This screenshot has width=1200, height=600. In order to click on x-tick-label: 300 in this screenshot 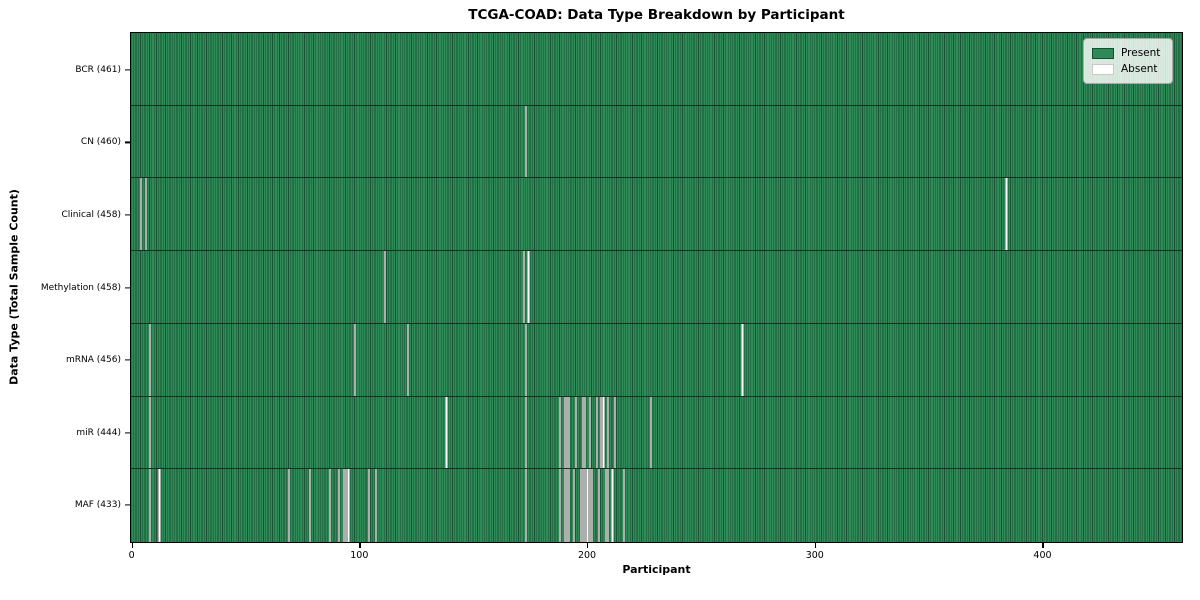, I will do `click(814, 555)`.